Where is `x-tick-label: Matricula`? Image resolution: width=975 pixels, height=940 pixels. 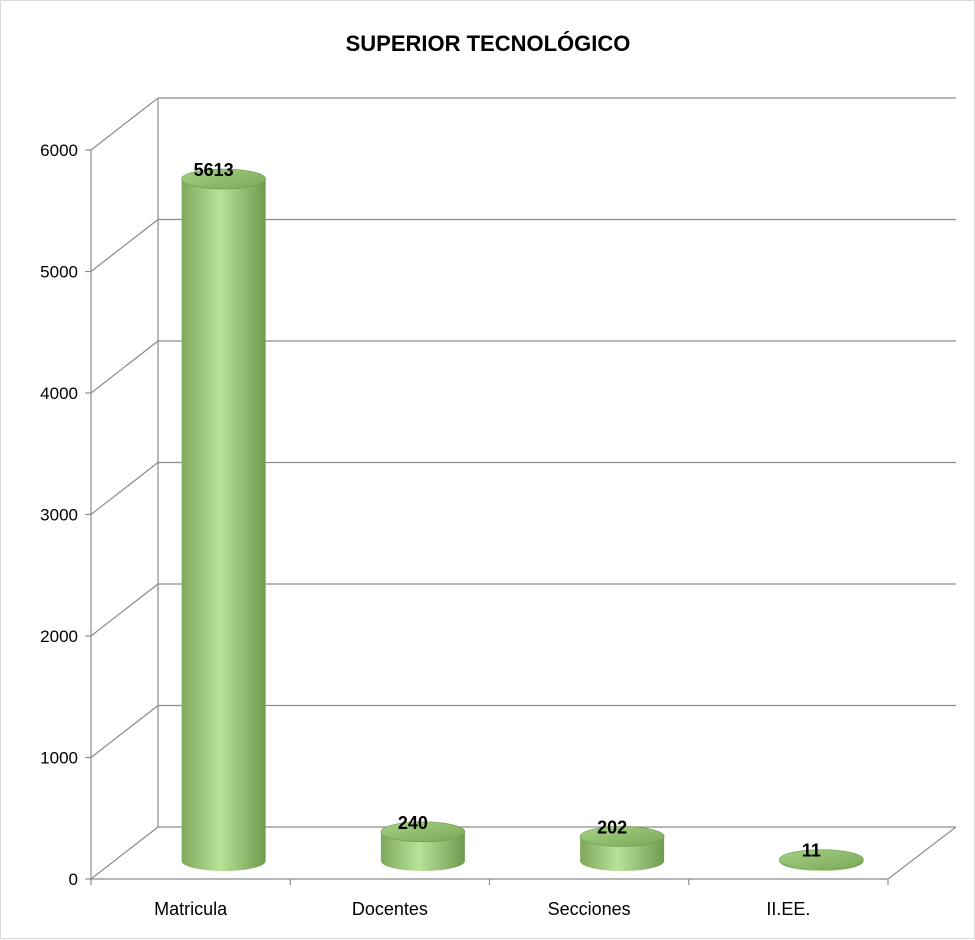
x-tick-label: Matricula is located at coordinates (191, 909).